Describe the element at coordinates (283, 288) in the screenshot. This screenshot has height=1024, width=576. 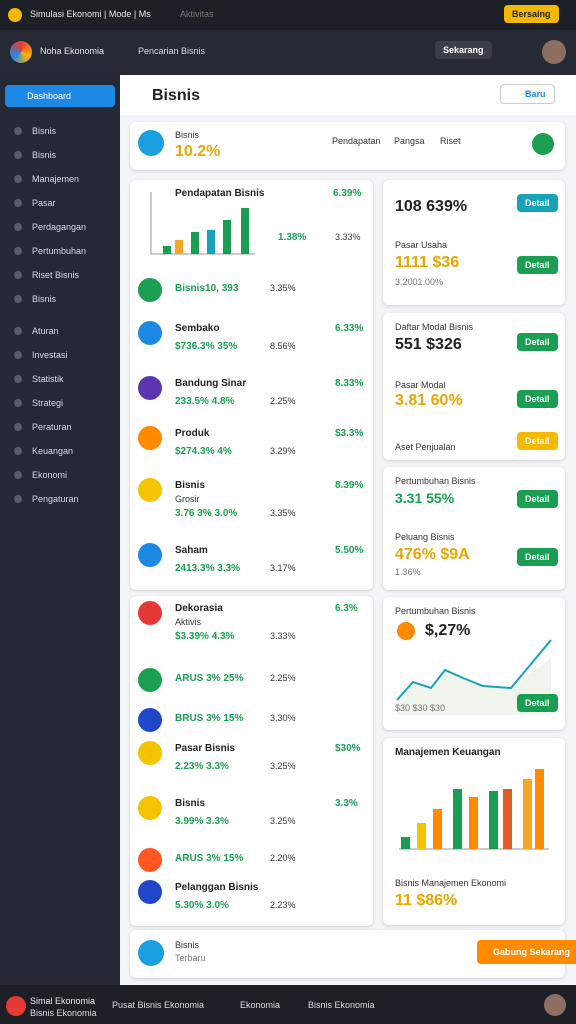
I see `row-change: 3.35%` at that location.